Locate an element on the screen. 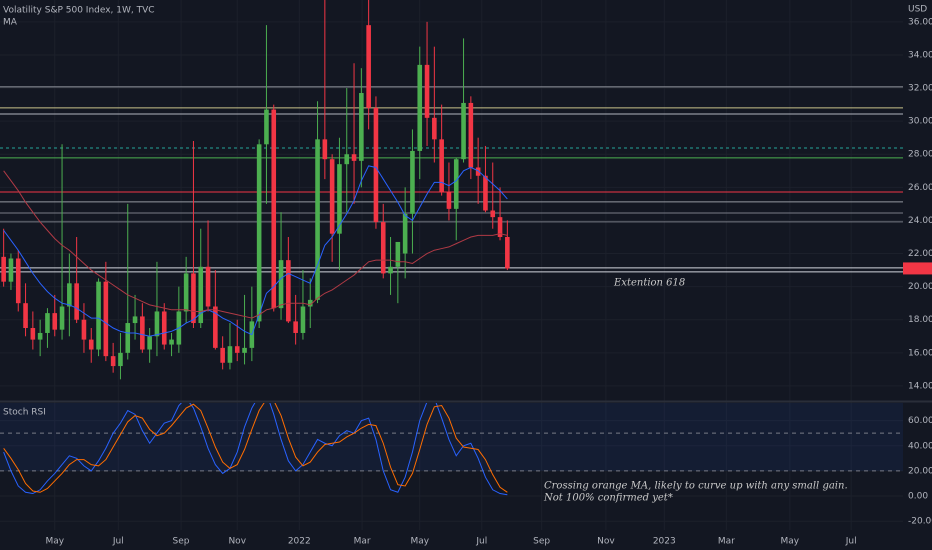 Image resolution: width=932 pixels, height=550 pixels. x-tick-label: Sep is located at coordinates (181, 542).